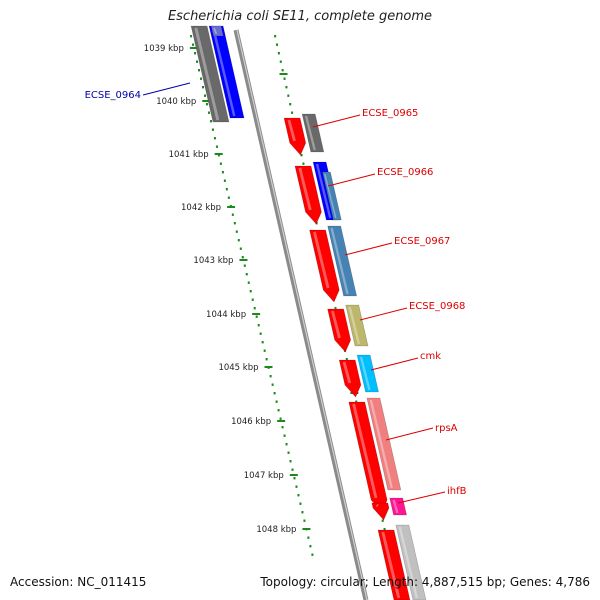 Image resolution: width=600 pixels, height=600 pixels. I want to click on cmk-bar, so click(367, 373).